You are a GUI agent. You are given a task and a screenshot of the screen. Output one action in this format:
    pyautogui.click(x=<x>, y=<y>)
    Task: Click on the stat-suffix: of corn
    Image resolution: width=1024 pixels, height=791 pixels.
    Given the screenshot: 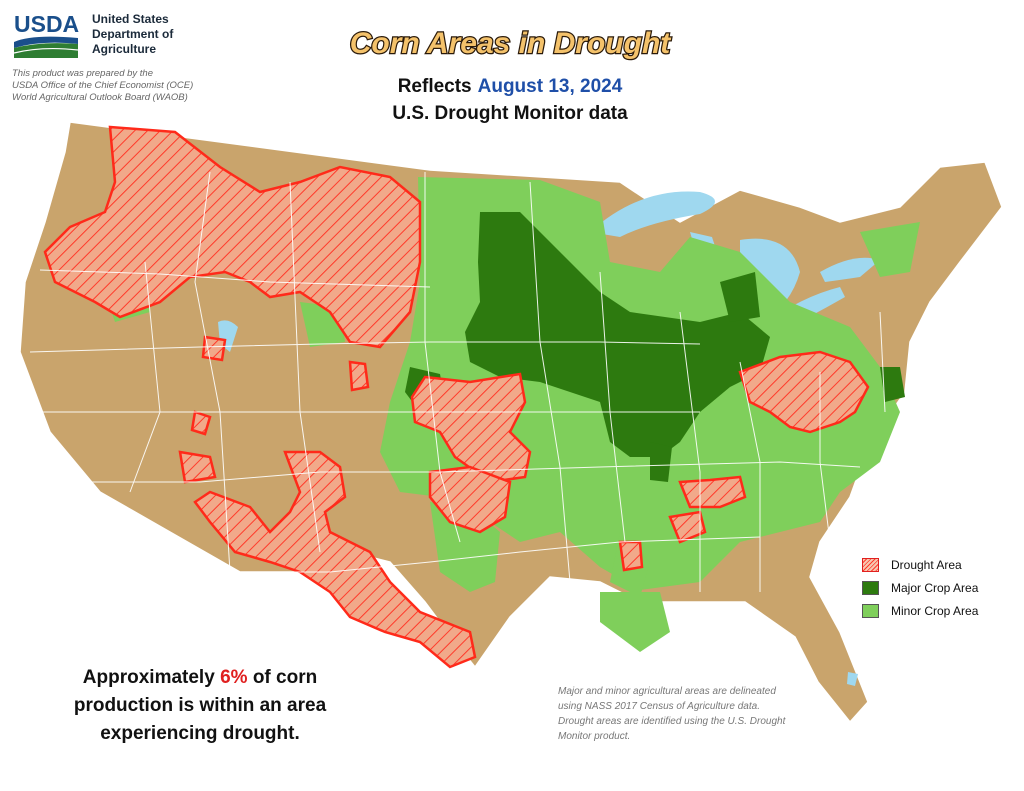 What is the action you would take?
    pyautogui.click(x=285, y=677)
    